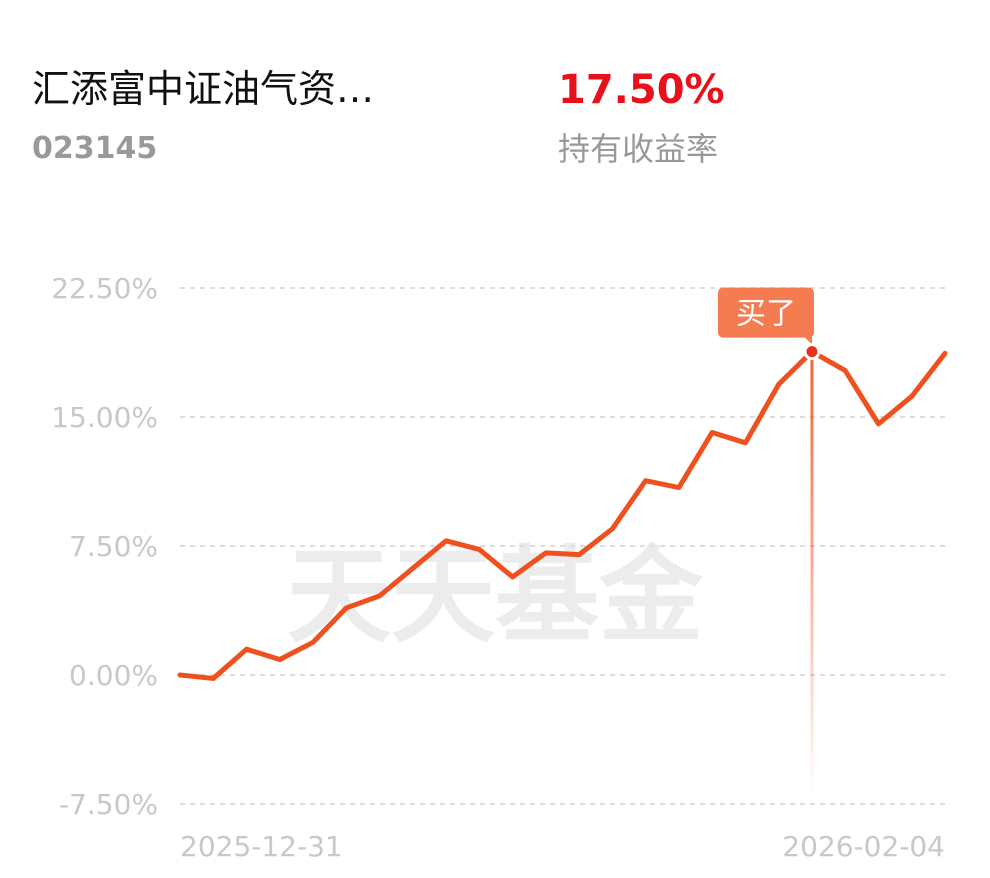 The image size is (990, 878). Describe the element at coordinates (113, 546) in the screenshot. I see `y-tick-label: 7.50%` at that location.